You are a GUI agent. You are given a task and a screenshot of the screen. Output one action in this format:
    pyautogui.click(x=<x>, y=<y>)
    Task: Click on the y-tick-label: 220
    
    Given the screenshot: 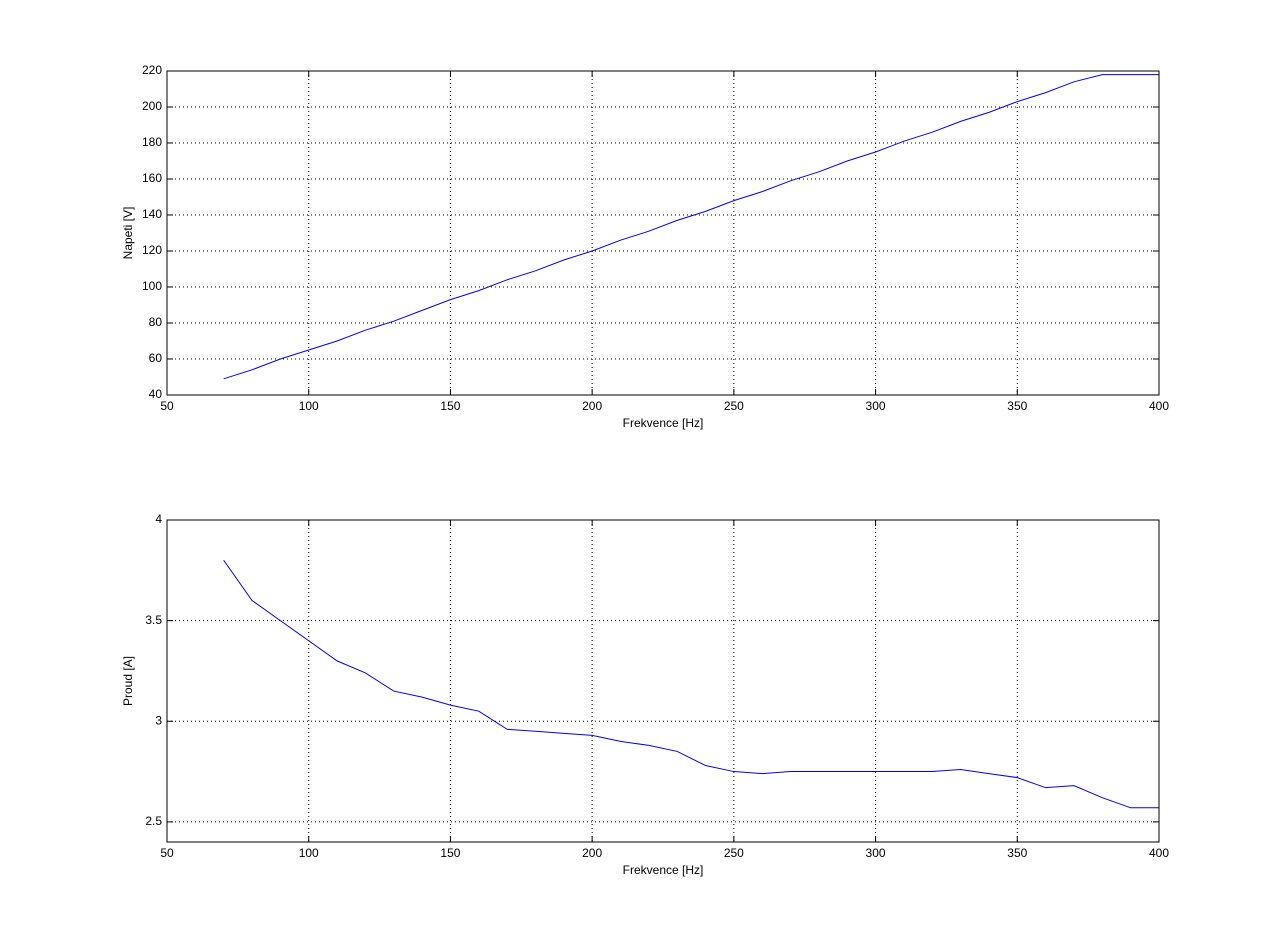 What is the action you would take?
    pyautogui.click(x=152, y=70)
    